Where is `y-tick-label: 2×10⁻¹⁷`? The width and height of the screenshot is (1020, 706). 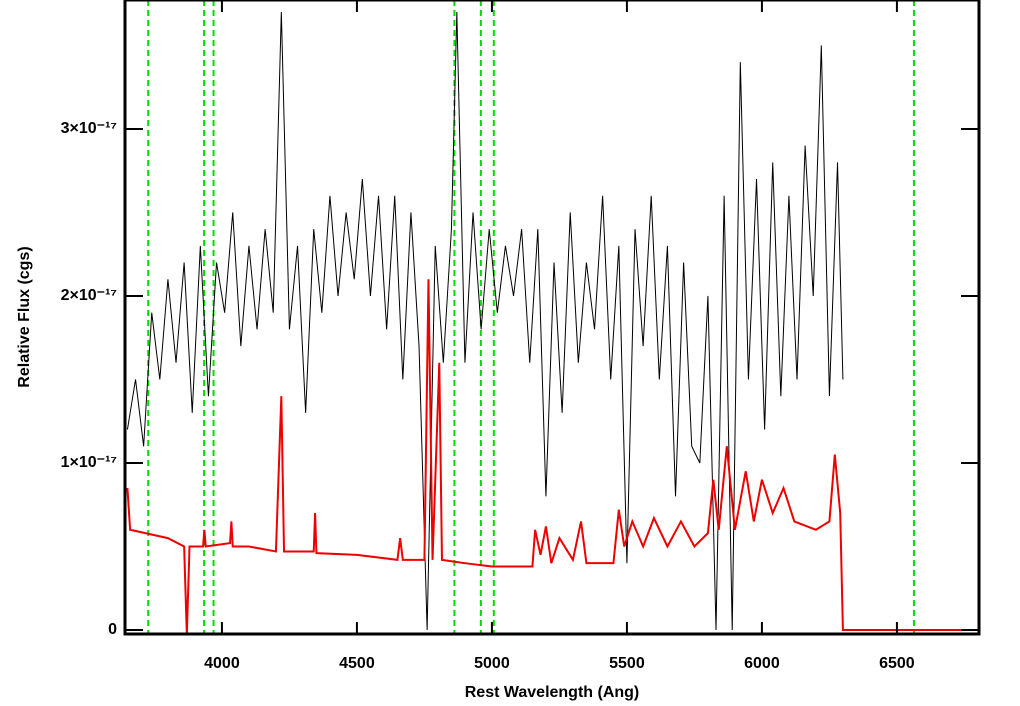
y-tick-label: 2×10⁻¹⁷ is located at coordinates (89, 295).